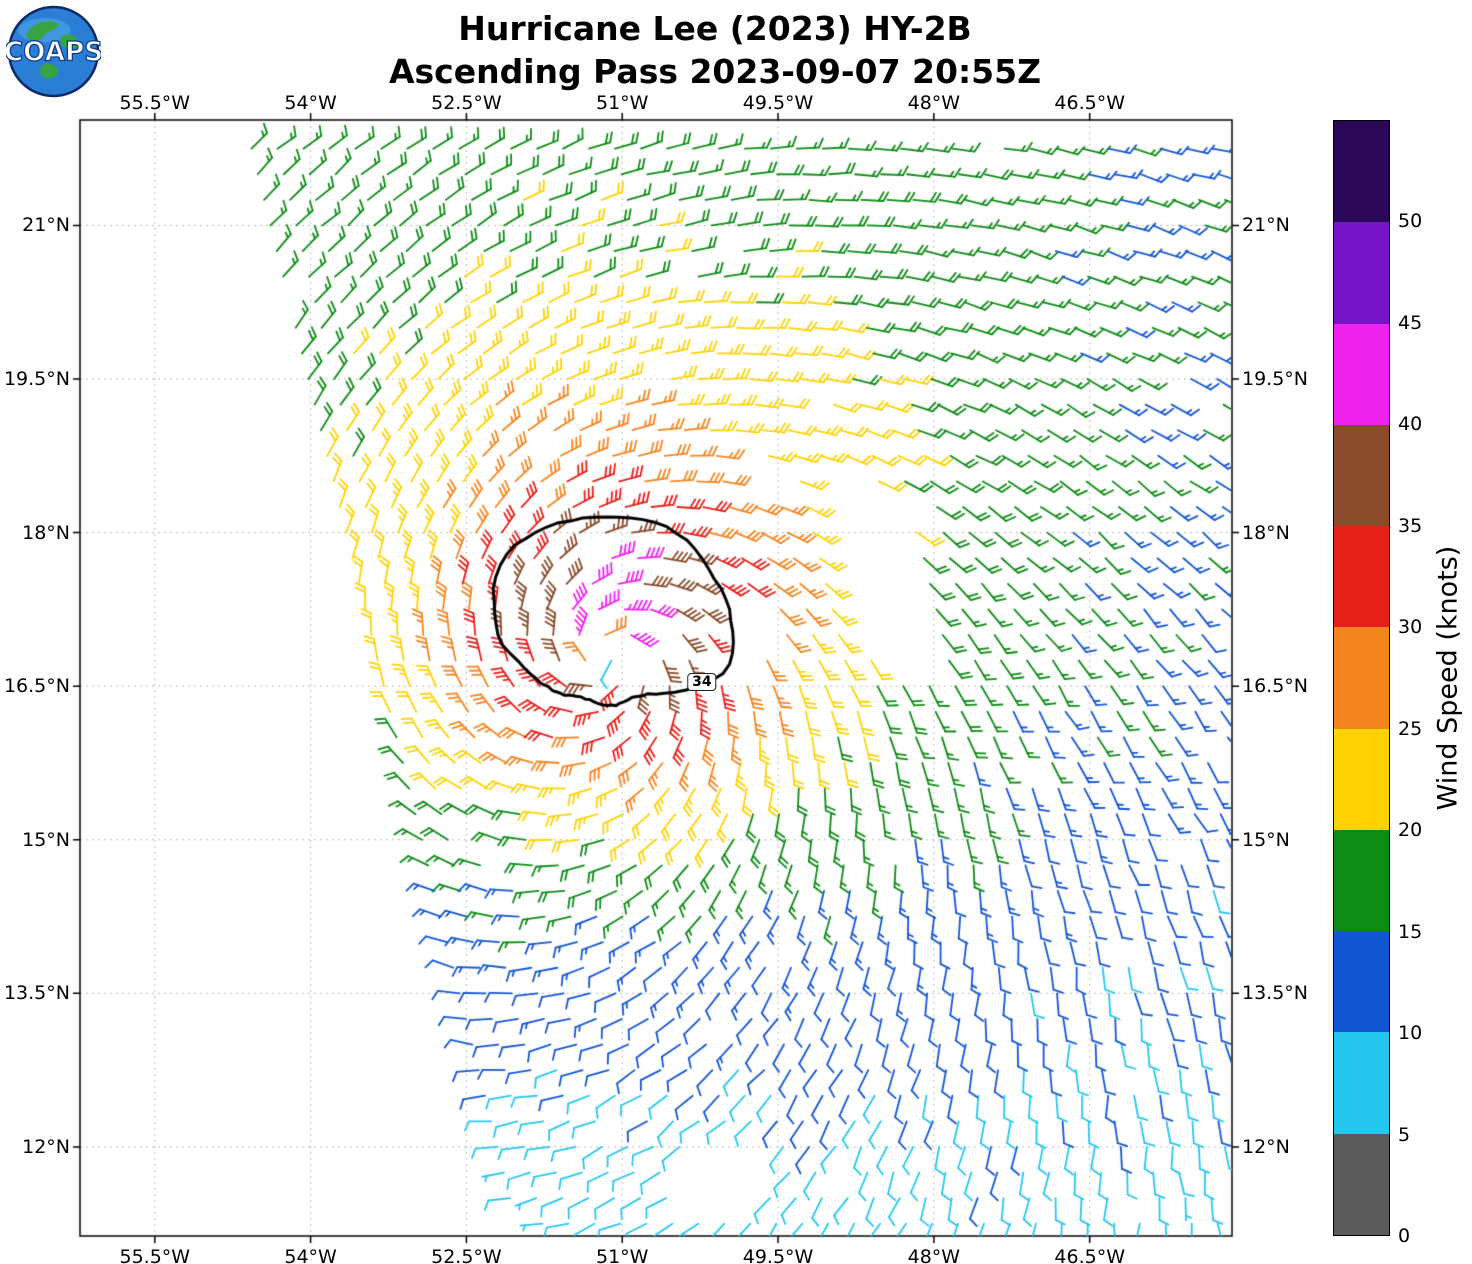 This screenshot has height=1264, width=1472. Describe the element at coordinates (1410, 221) in the screenshot. I see `colorbar-tick-label: 50` at that location.